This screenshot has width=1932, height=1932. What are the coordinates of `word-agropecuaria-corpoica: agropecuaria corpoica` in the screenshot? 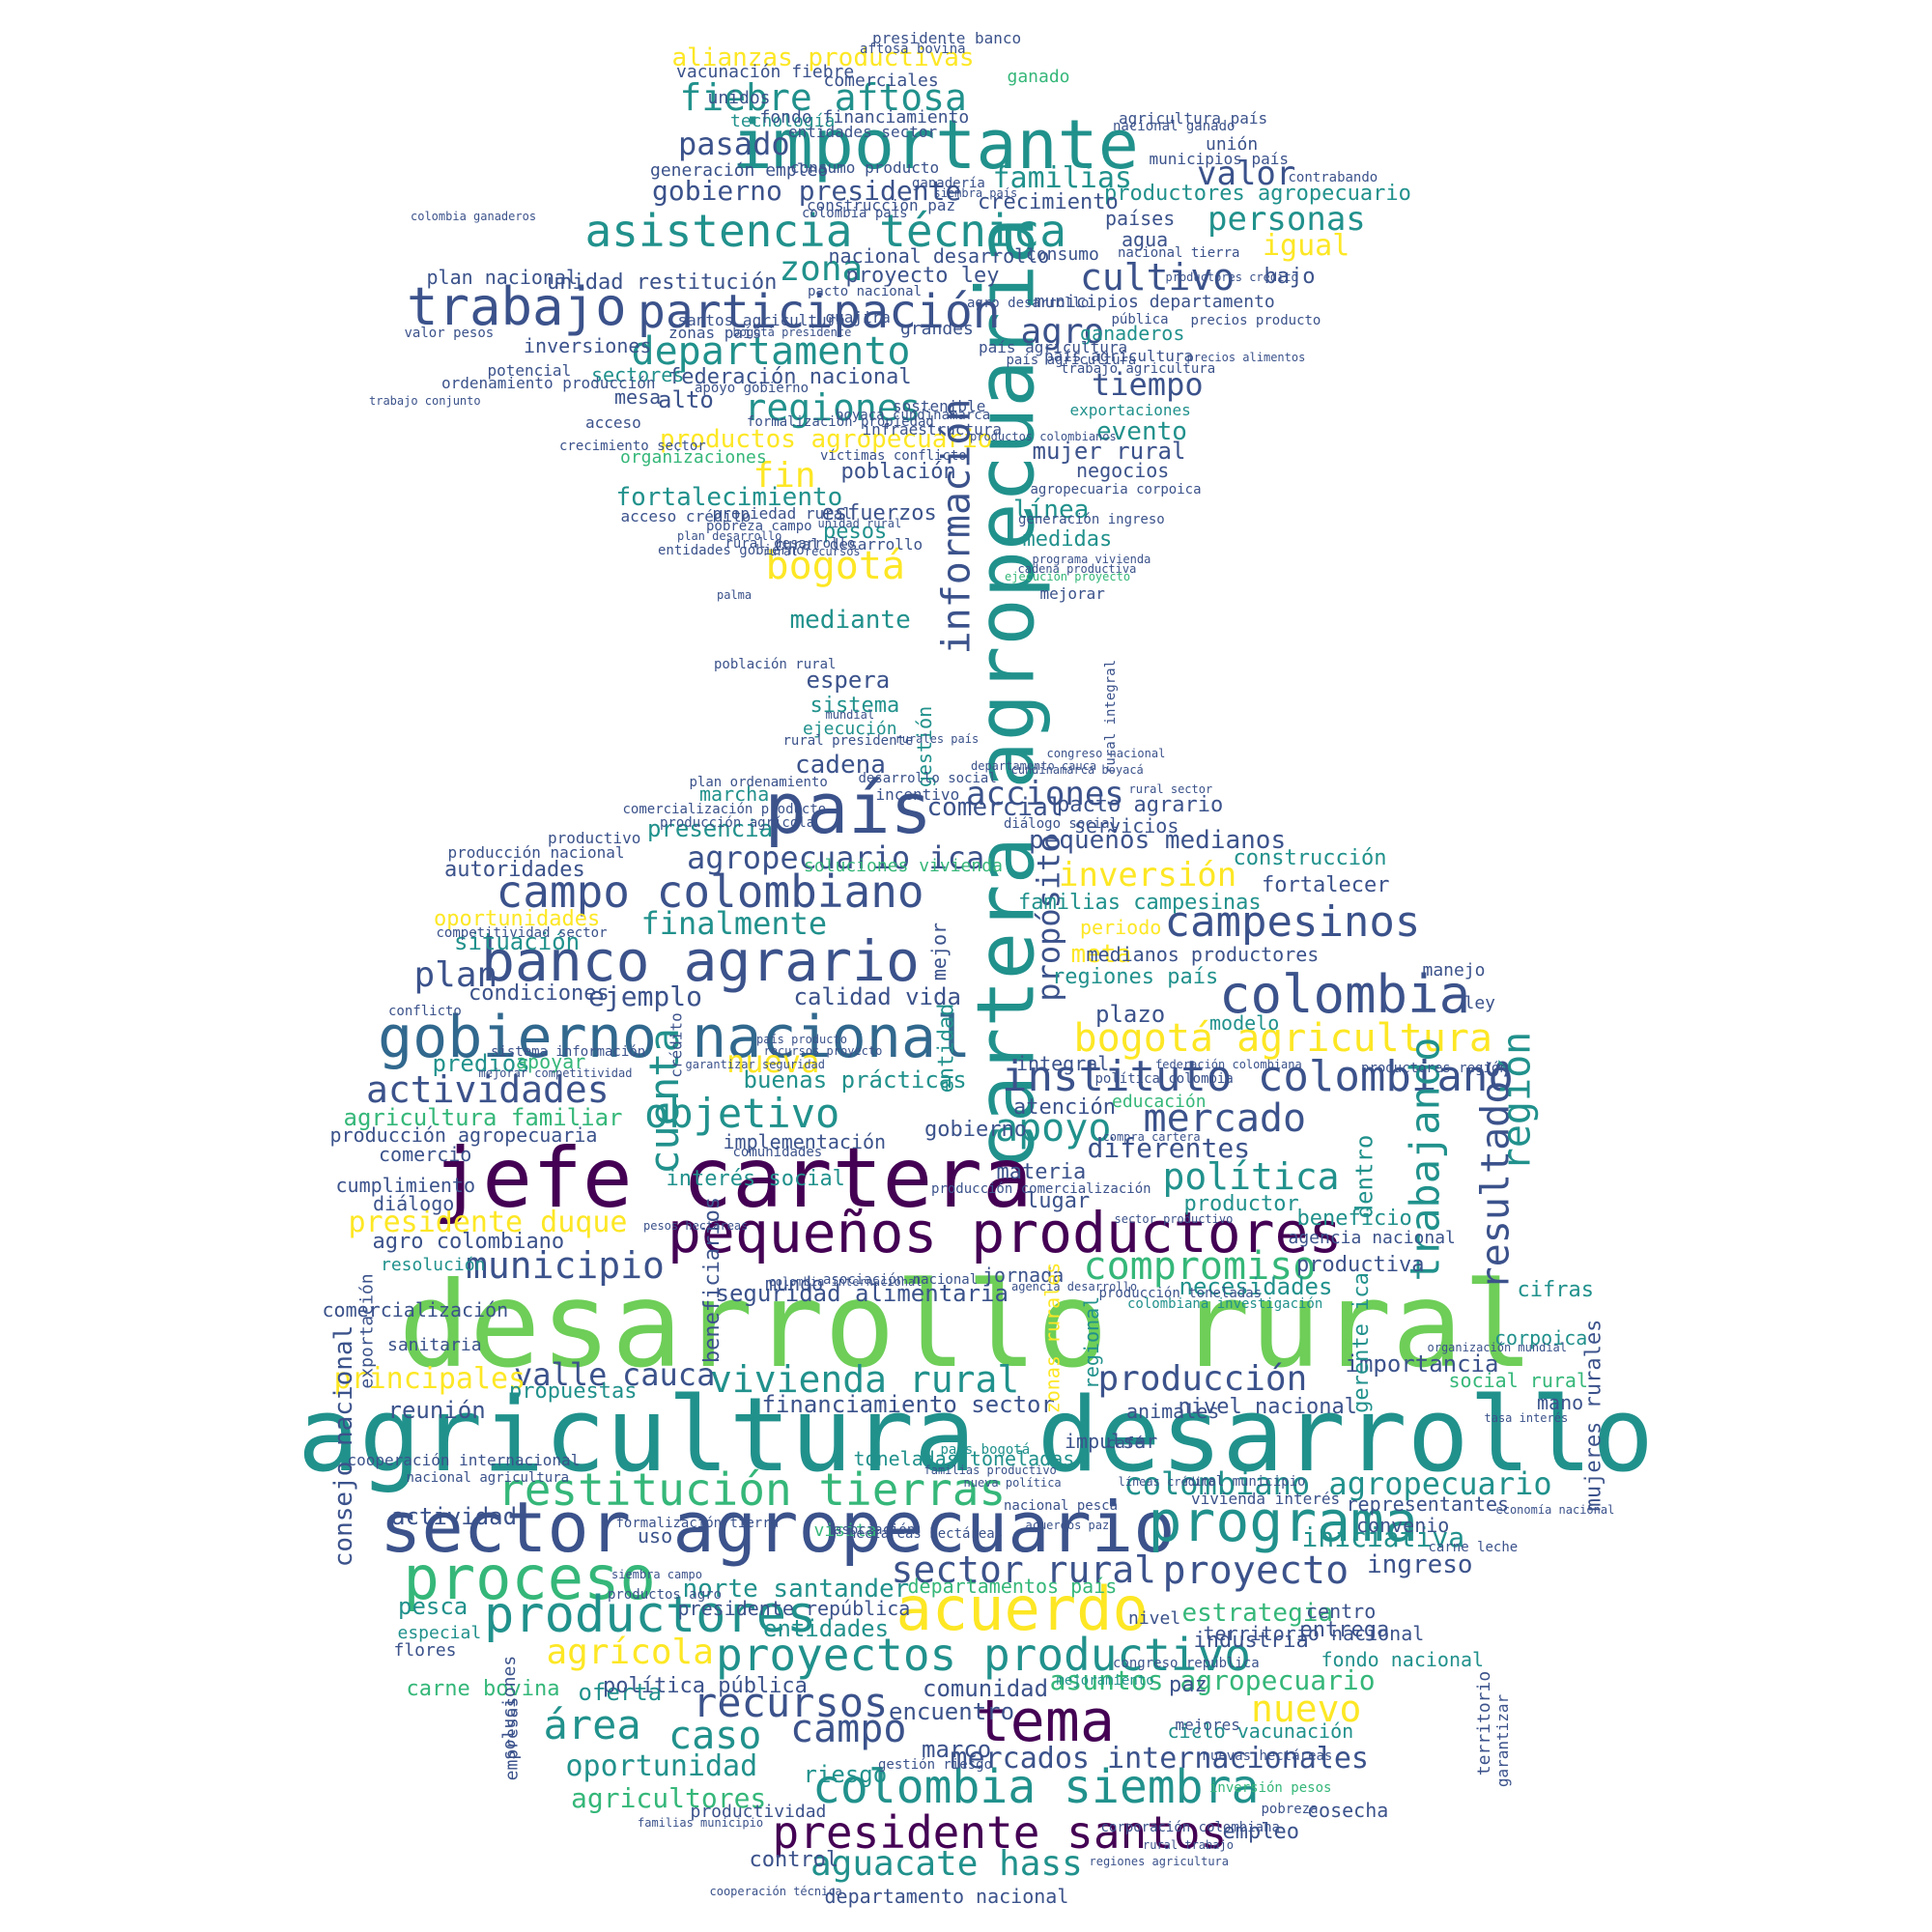 It's located at (1116, 489).